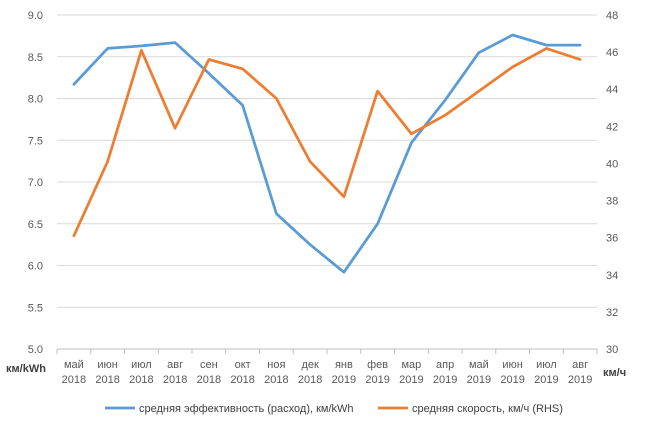 This screenshot has height=427, width=654. Describe the element at coordinates (35, 350) in the screenshot. I see `left-tick-label: 5.0` at that location.